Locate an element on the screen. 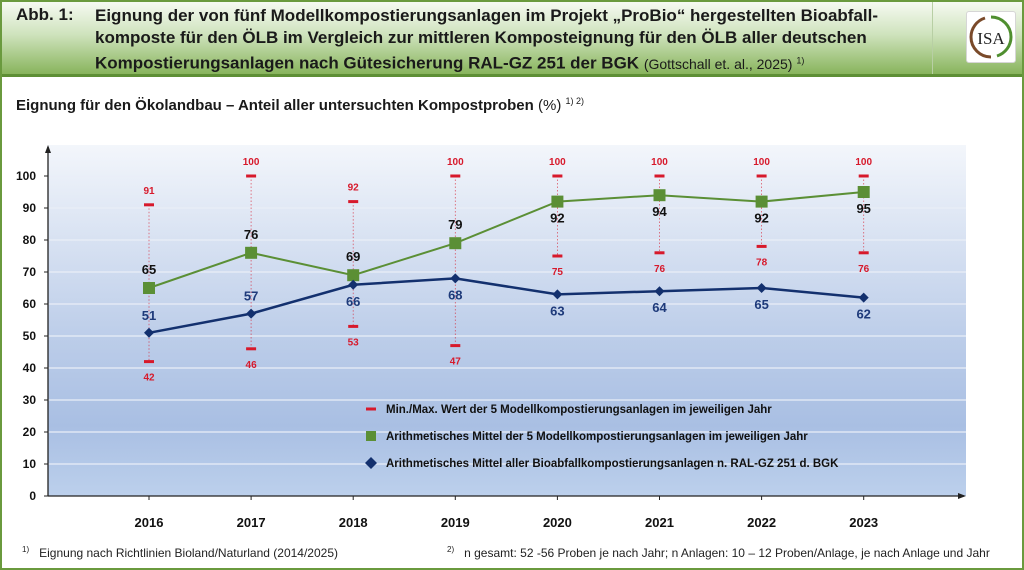 This screenshot has height=570, width=1024. min-label: 47 is located at coordinates (456, 362).